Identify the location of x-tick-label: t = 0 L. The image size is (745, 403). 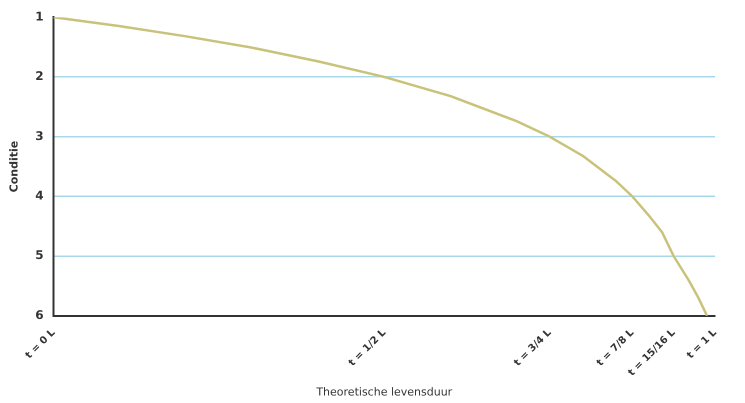
(41, 344).